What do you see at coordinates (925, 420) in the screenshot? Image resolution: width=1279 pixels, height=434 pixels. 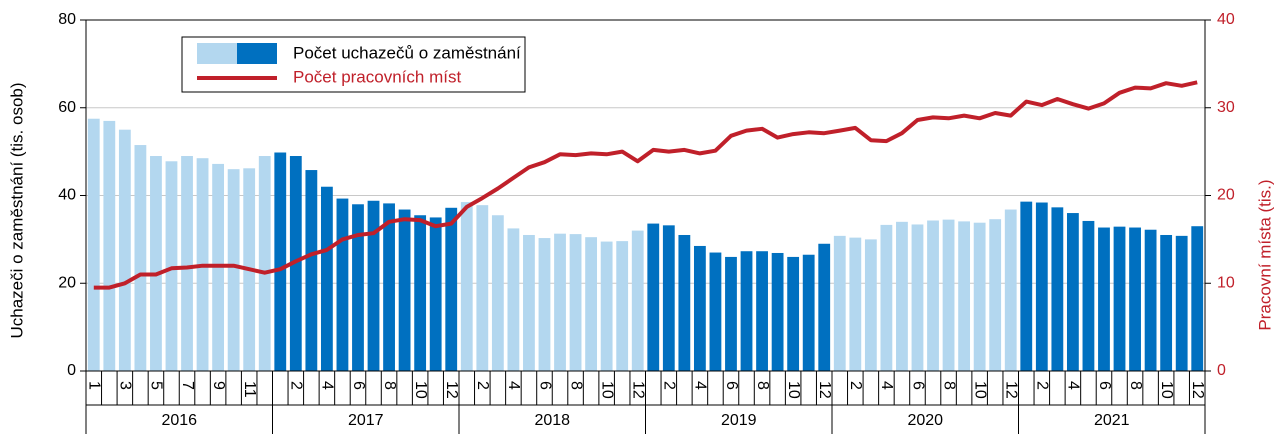 I see `x-group-label: 2020` at bounding box center [925, 420].